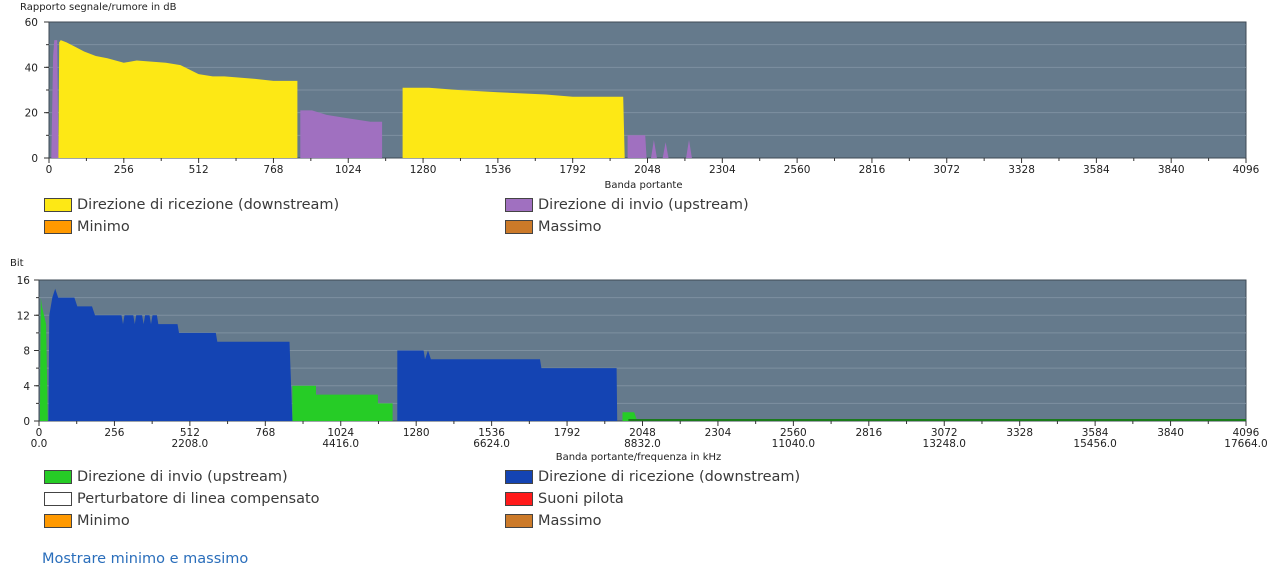 This screenshot has width=1282, height=567. I want to click on x-secondary-tick-label: 2208.0, so click(190, 444).